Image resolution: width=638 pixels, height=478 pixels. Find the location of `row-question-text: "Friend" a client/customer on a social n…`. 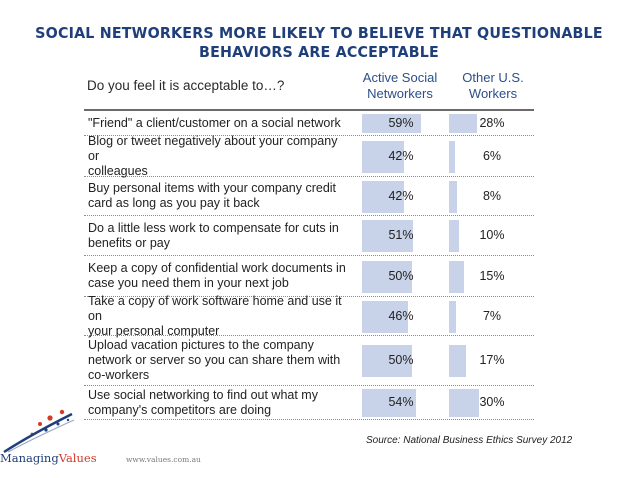

row-question-text: "Friend" a client/customer on a social n… is located at coordinates (214, 123).